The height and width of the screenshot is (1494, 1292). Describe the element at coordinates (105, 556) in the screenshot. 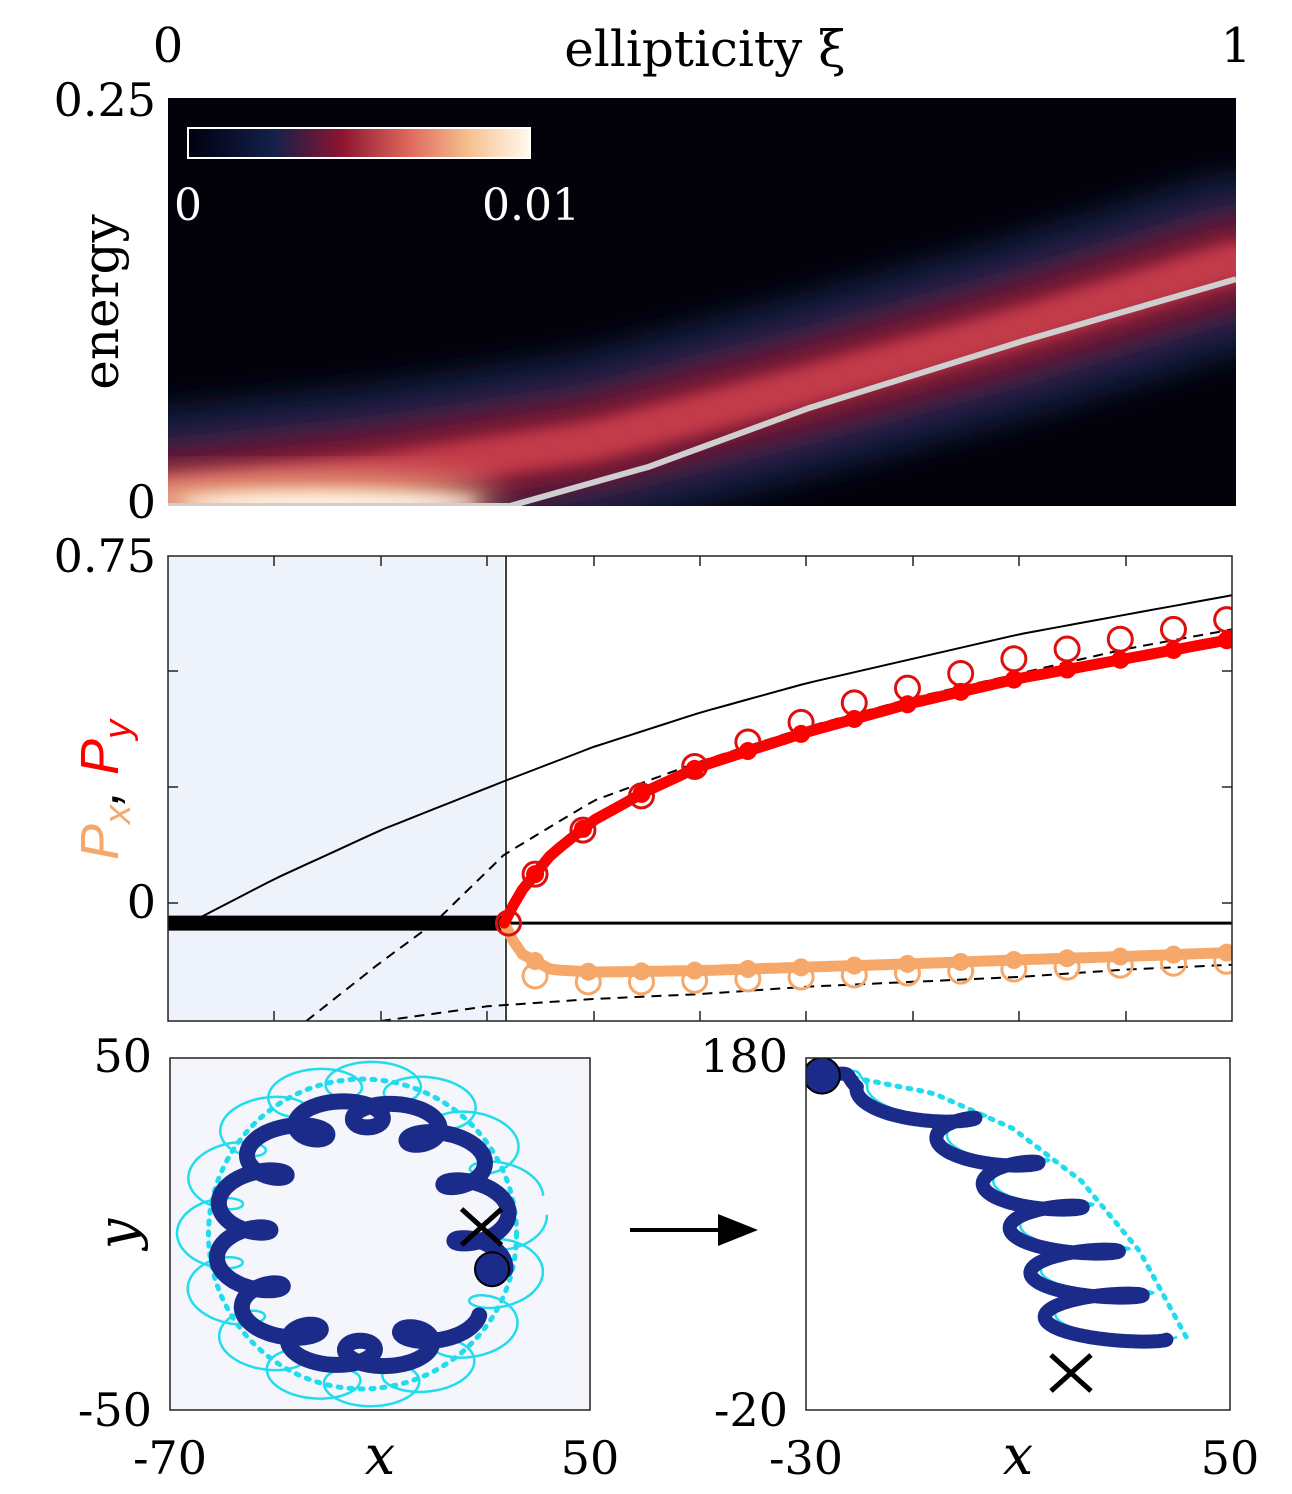

I see `mid-y-tick-max: 0.75` at that location.